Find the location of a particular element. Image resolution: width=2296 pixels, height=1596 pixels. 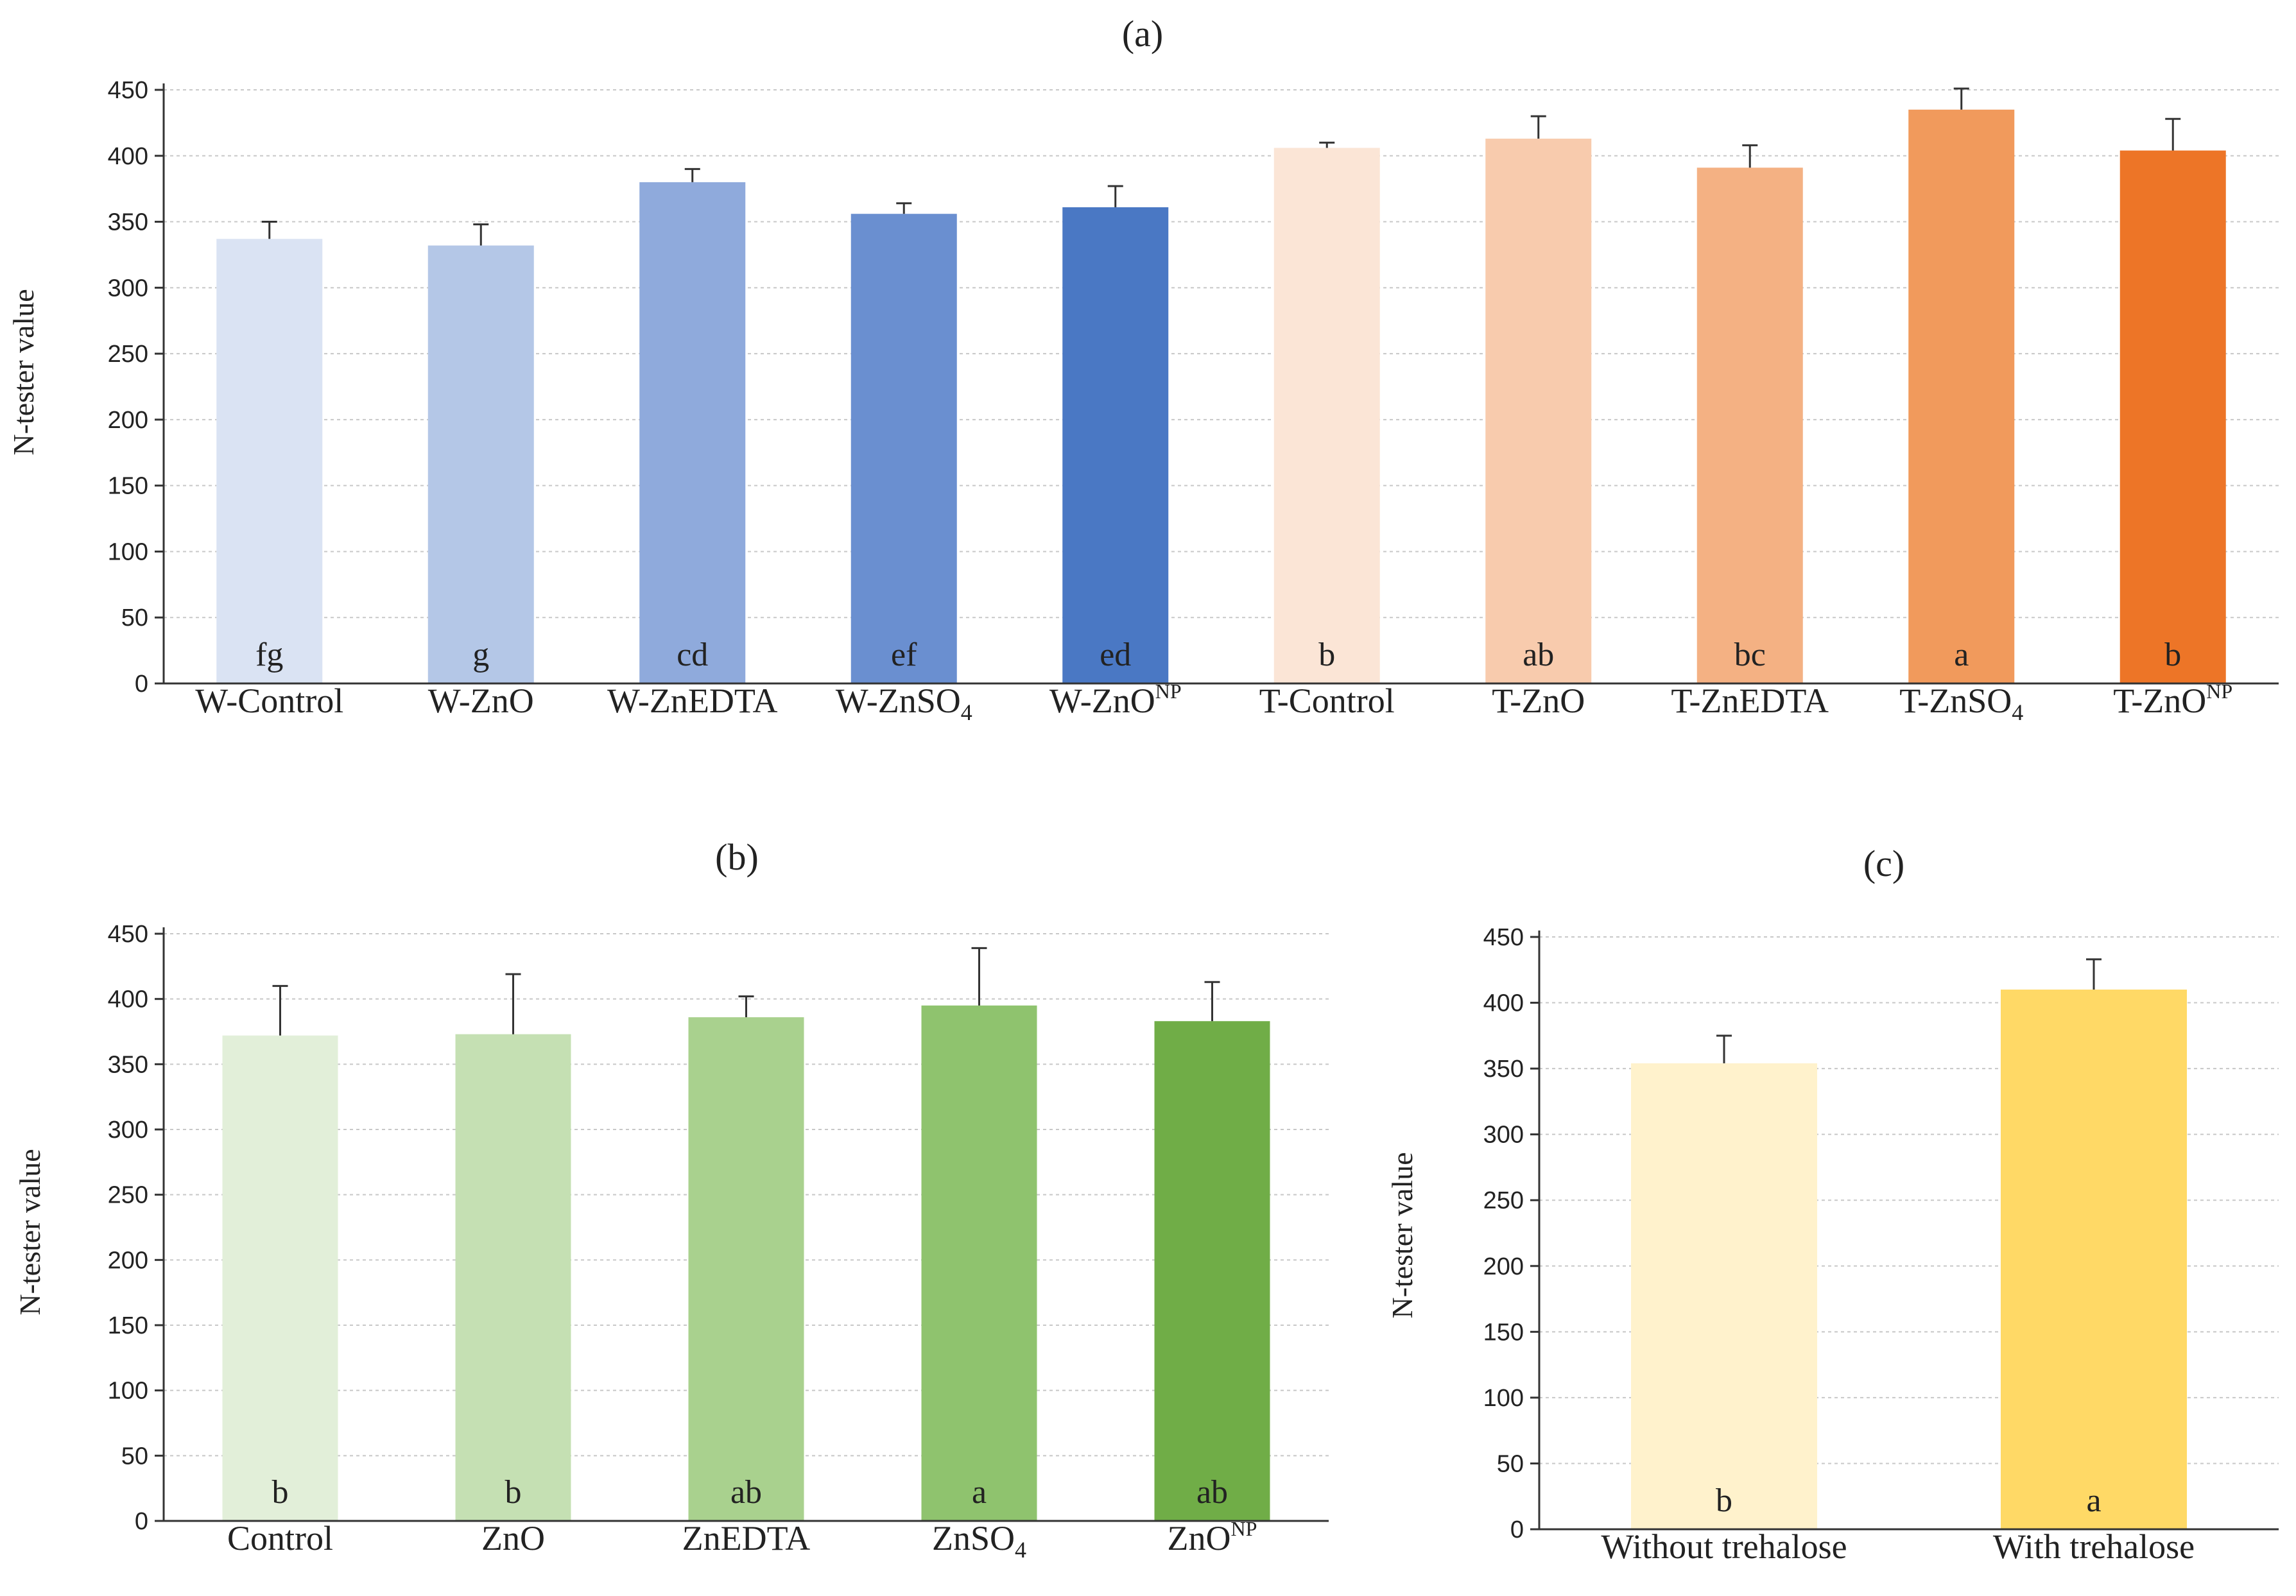

significance-letter: ef is located at coordinates (904, 655).